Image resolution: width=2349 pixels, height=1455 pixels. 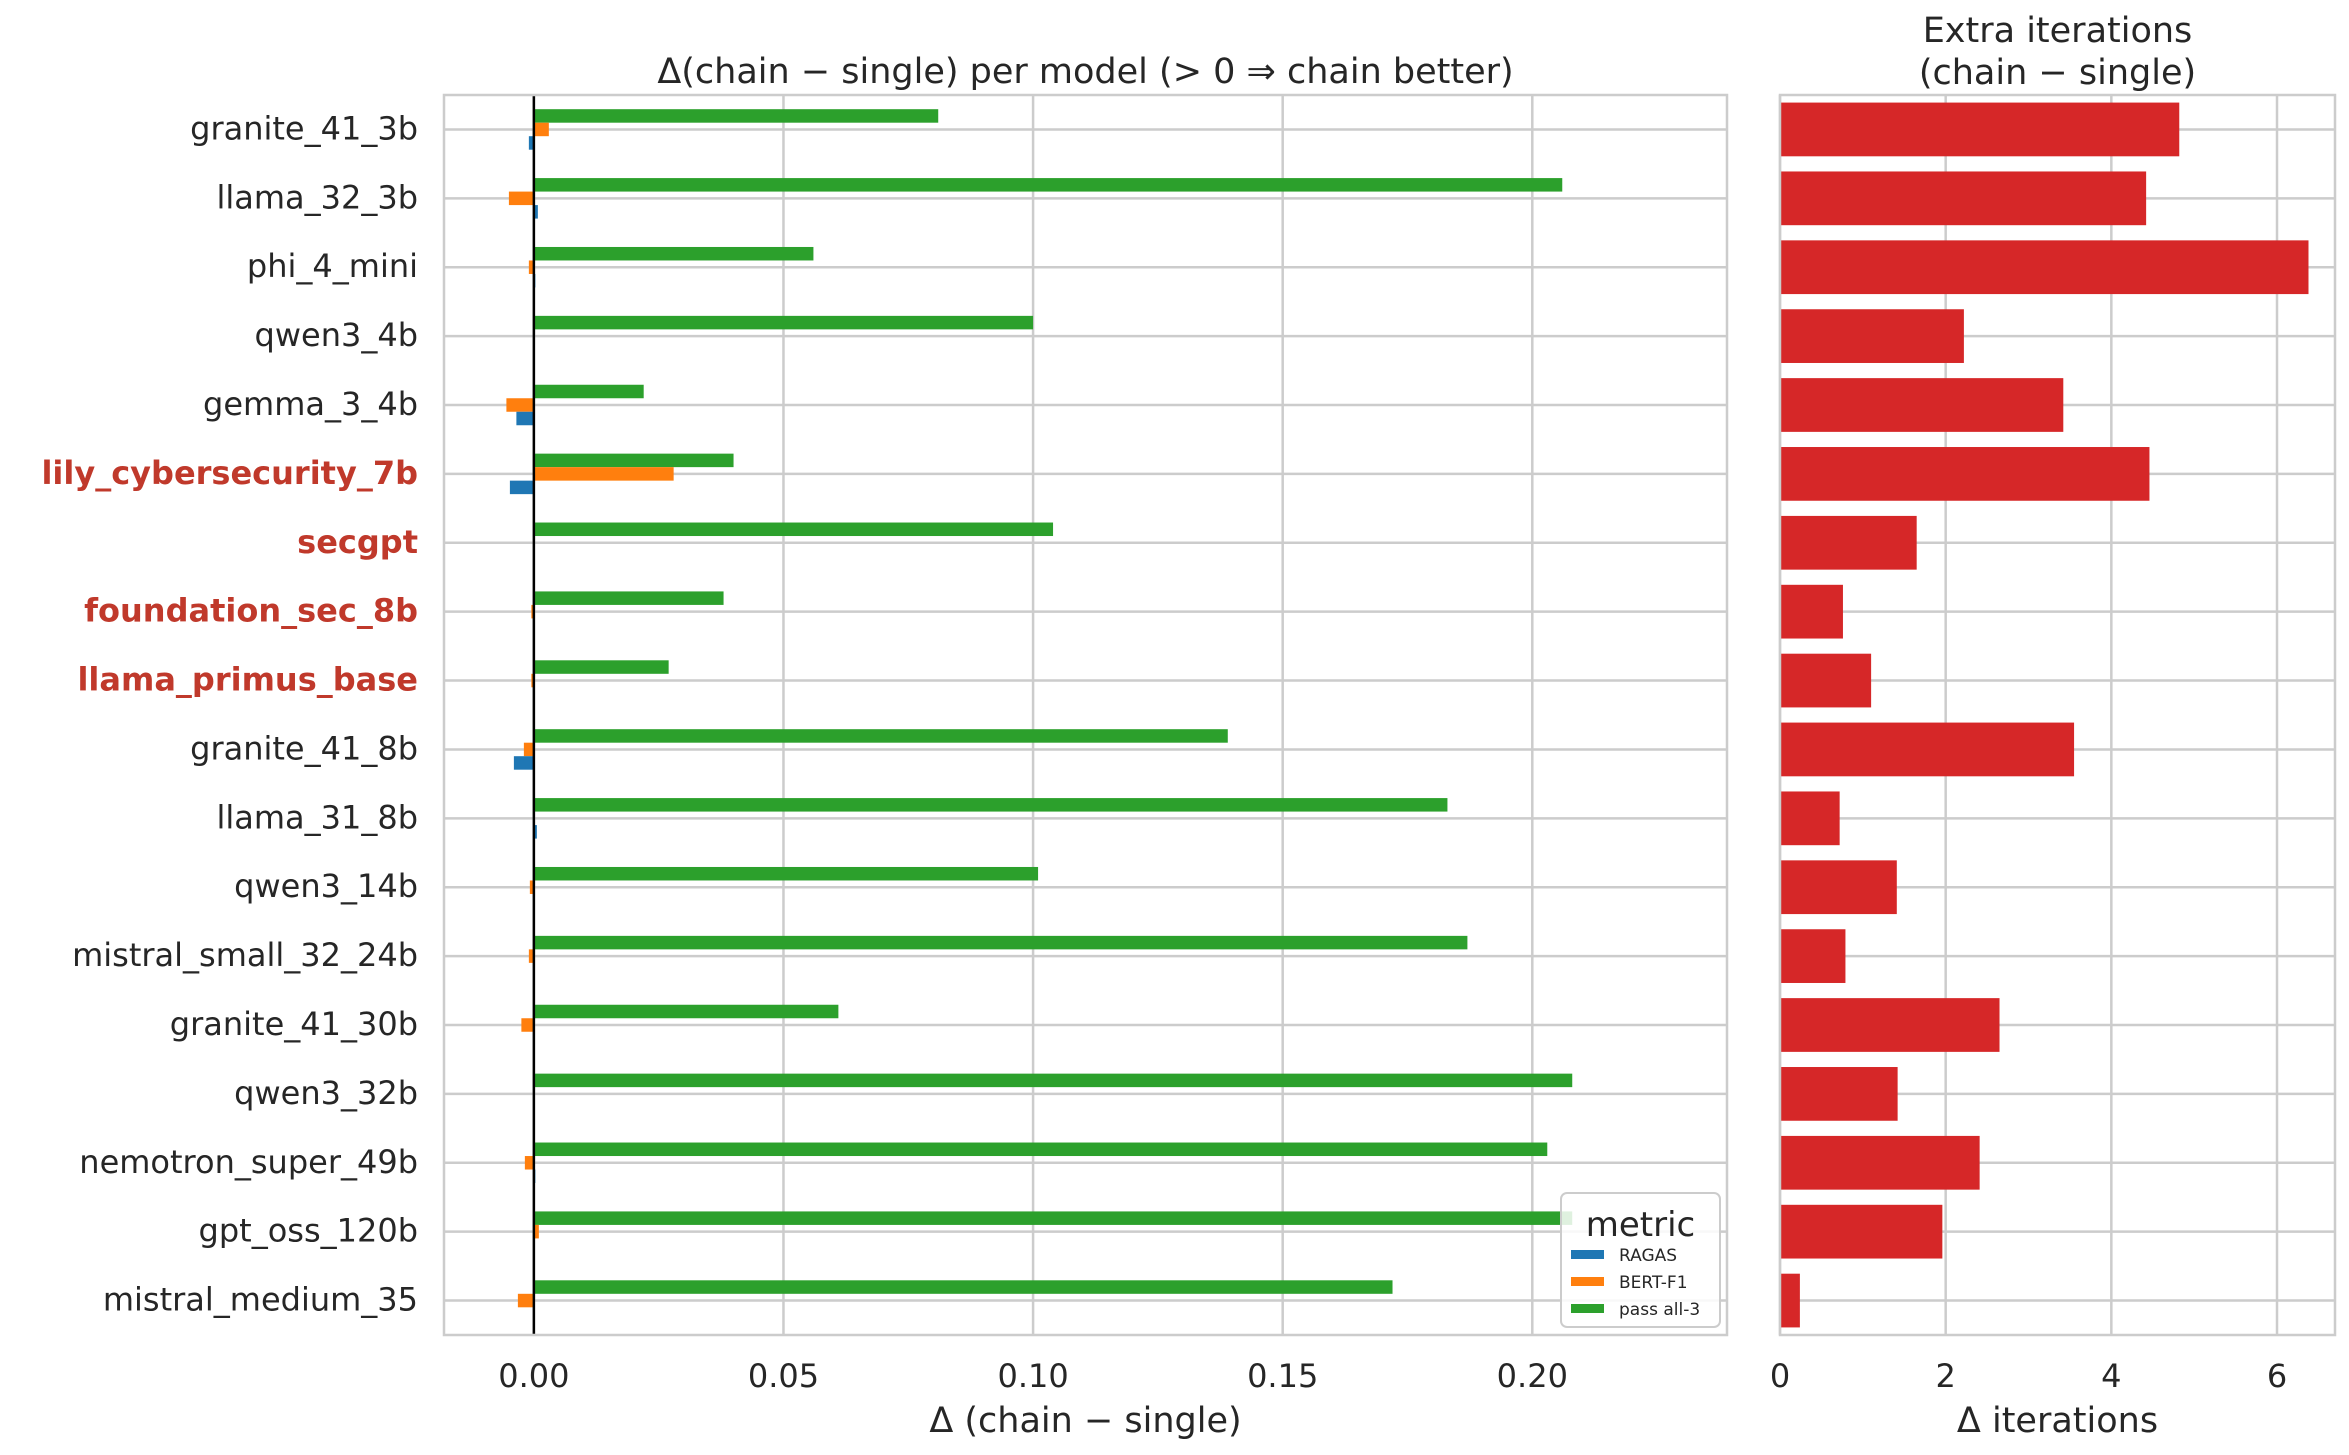 What do you see at coordinates (686, 1011) in the screenshot?
I see `bar-pass-all-3-granite_41_30b` at bounding box center [686, 1011].